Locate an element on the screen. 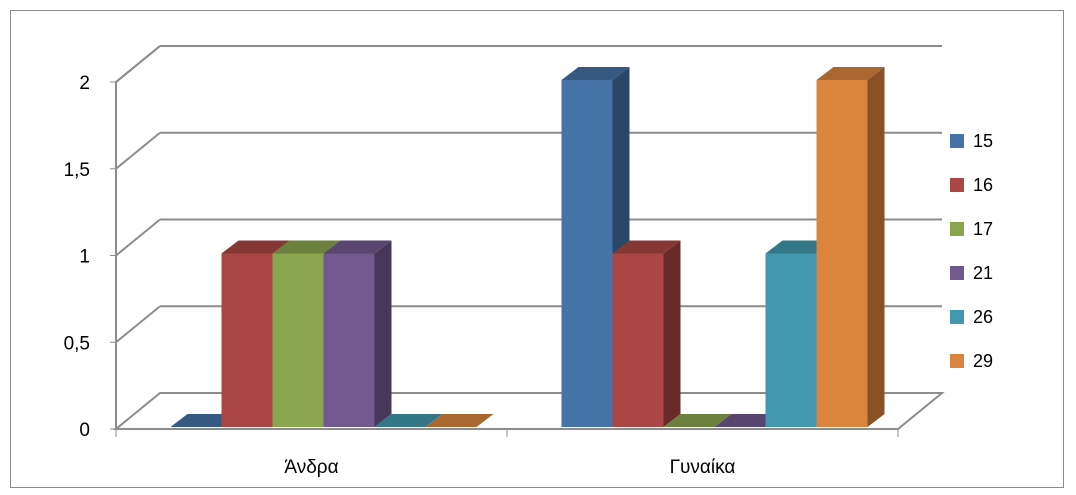 Image resolution: width=1076 pixels, height=495 pixels. legend-item: 15 is located at coordinates (1005, 141).